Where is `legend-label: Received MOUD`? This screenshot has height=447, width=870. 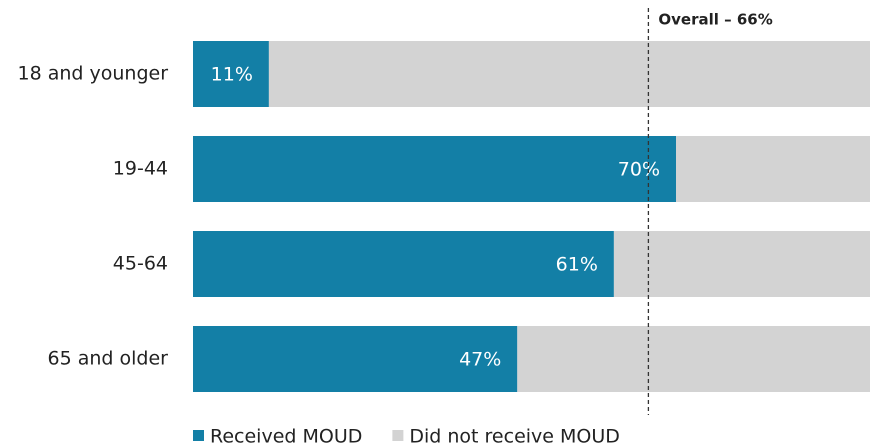
legend-label: Received MOUD is located at coordinates (286, 436).